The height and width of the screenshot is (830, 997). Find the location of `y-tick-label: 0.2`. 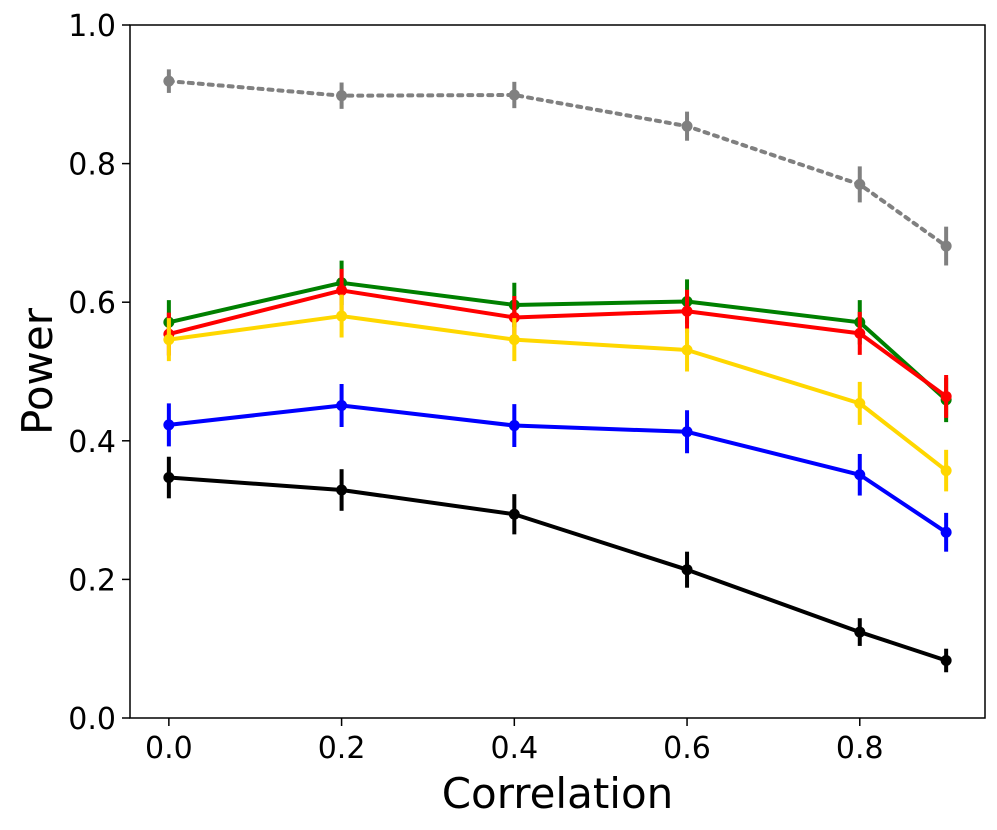

y-tick-label: 0.2 is located at coordinates (92, 580).